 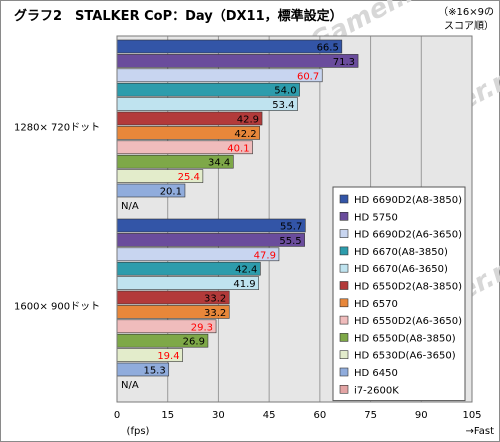 I want to click on data-label: 42.4, so click(x=246, y=270).